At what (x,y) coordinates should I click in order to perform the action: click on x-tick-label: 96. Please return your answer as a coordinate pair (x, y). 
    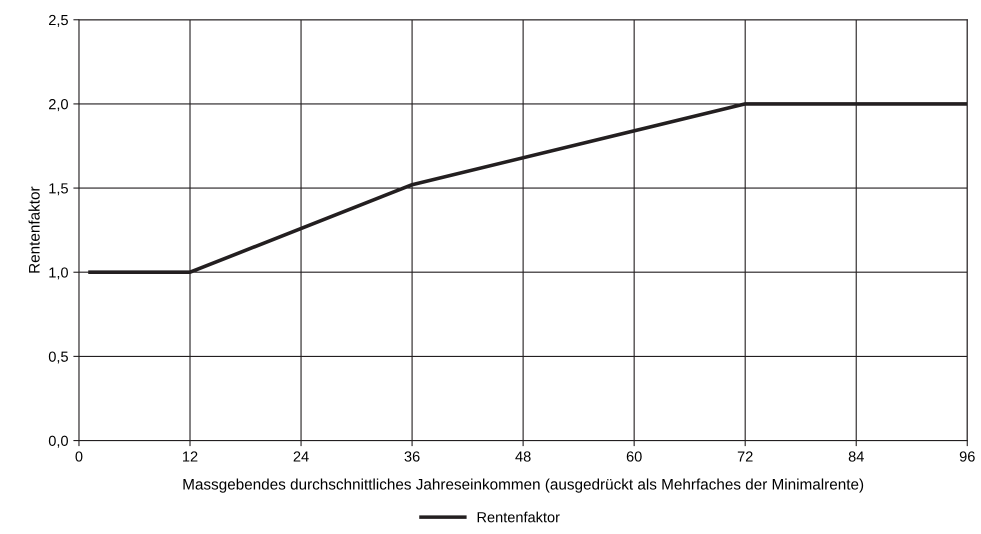
    Looking at the image, I should click on (967, 456).